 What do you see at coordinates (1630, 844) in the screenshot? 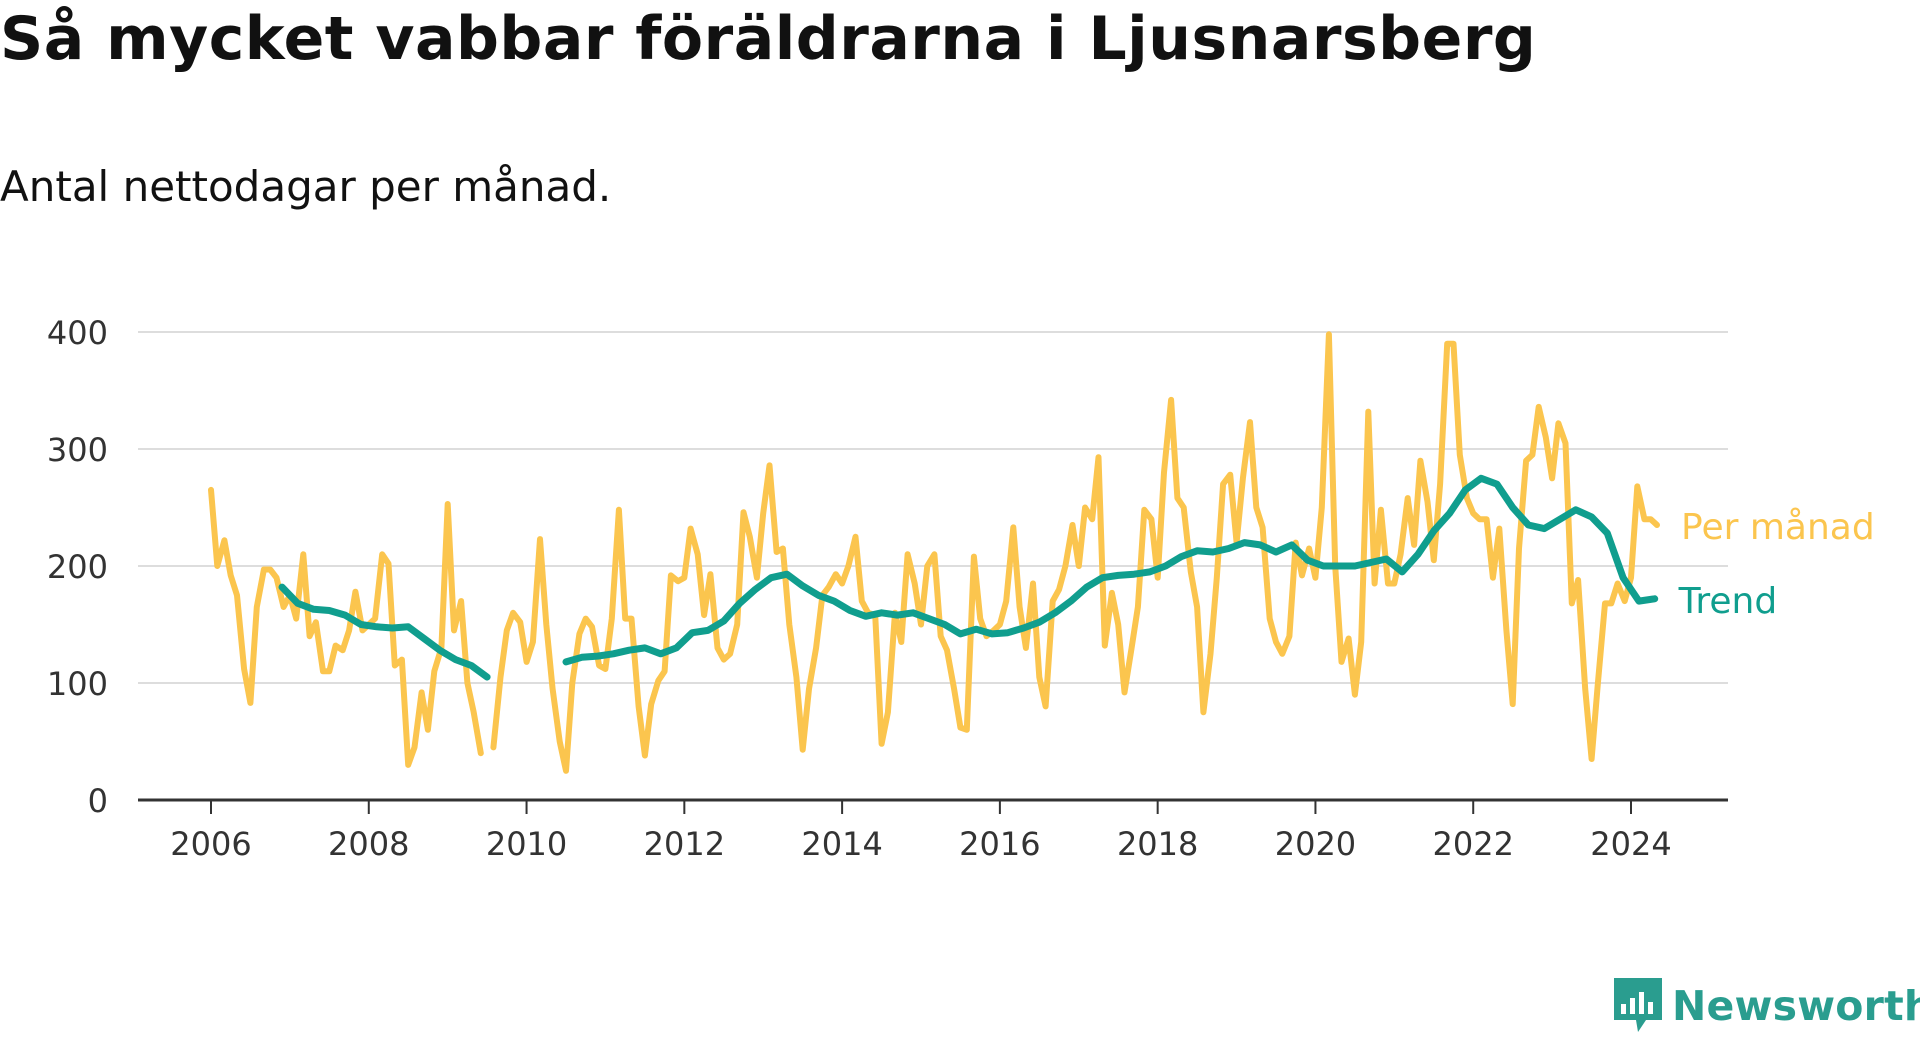
I see `x-tick-label: 2024` at bounding box center [1630, 844].